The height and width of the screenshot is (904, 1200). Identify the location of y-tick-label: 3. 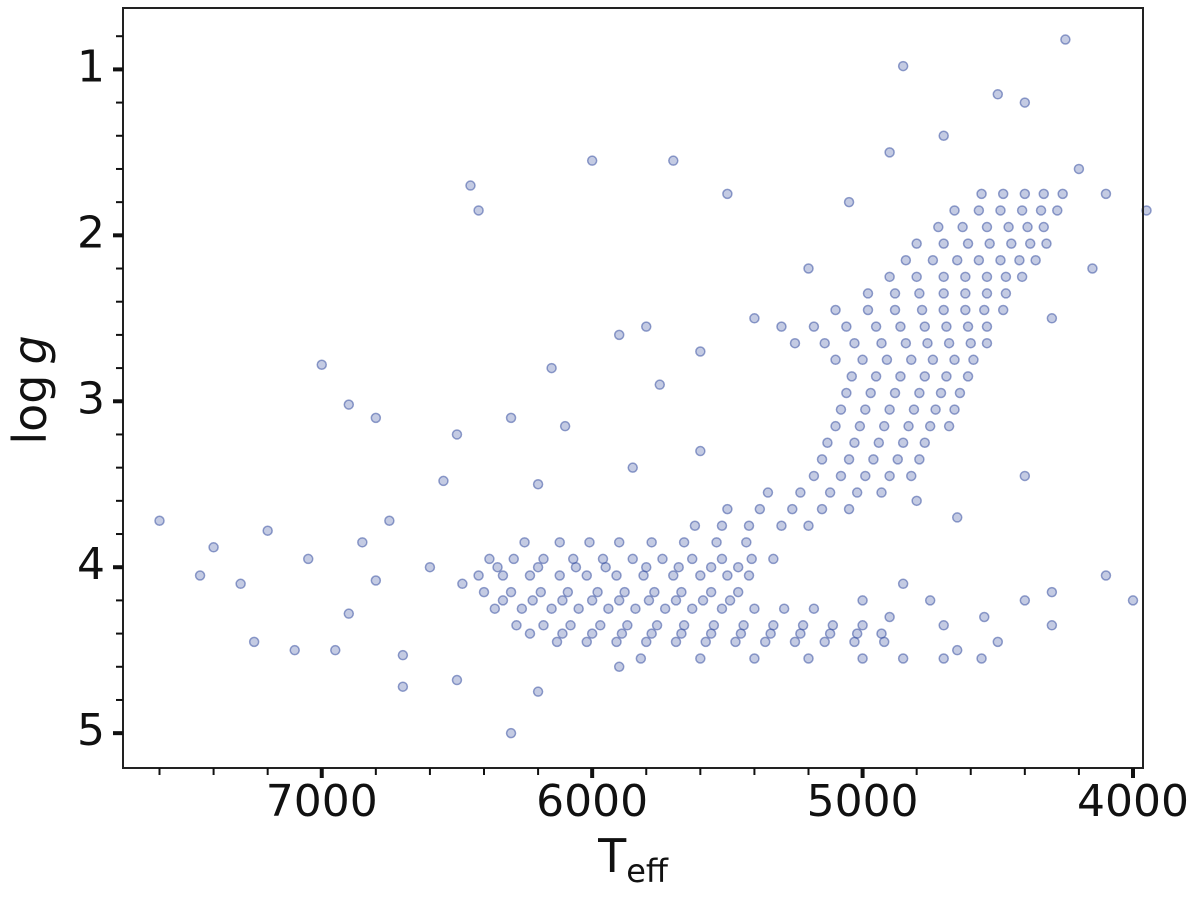
(91, 398).